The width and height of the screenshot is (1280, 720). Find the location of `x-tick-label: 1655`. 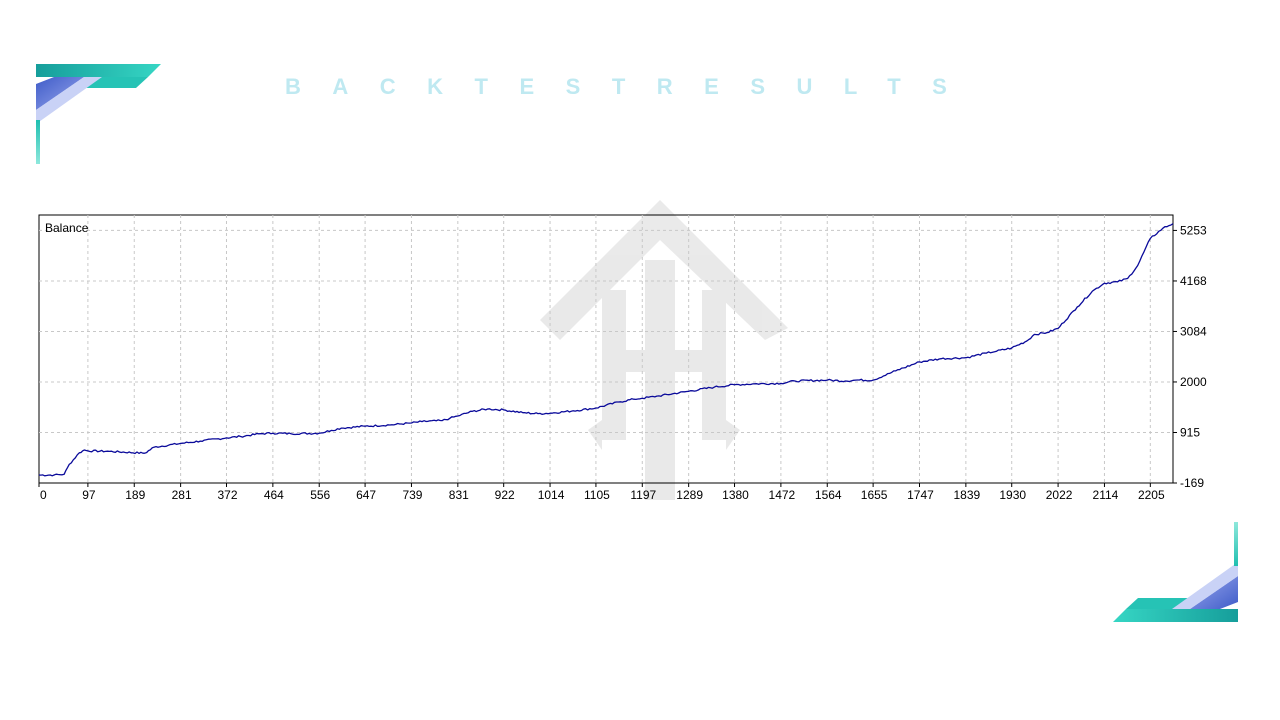

x-tick-label: 1655 is located at coordinates (874, 495).